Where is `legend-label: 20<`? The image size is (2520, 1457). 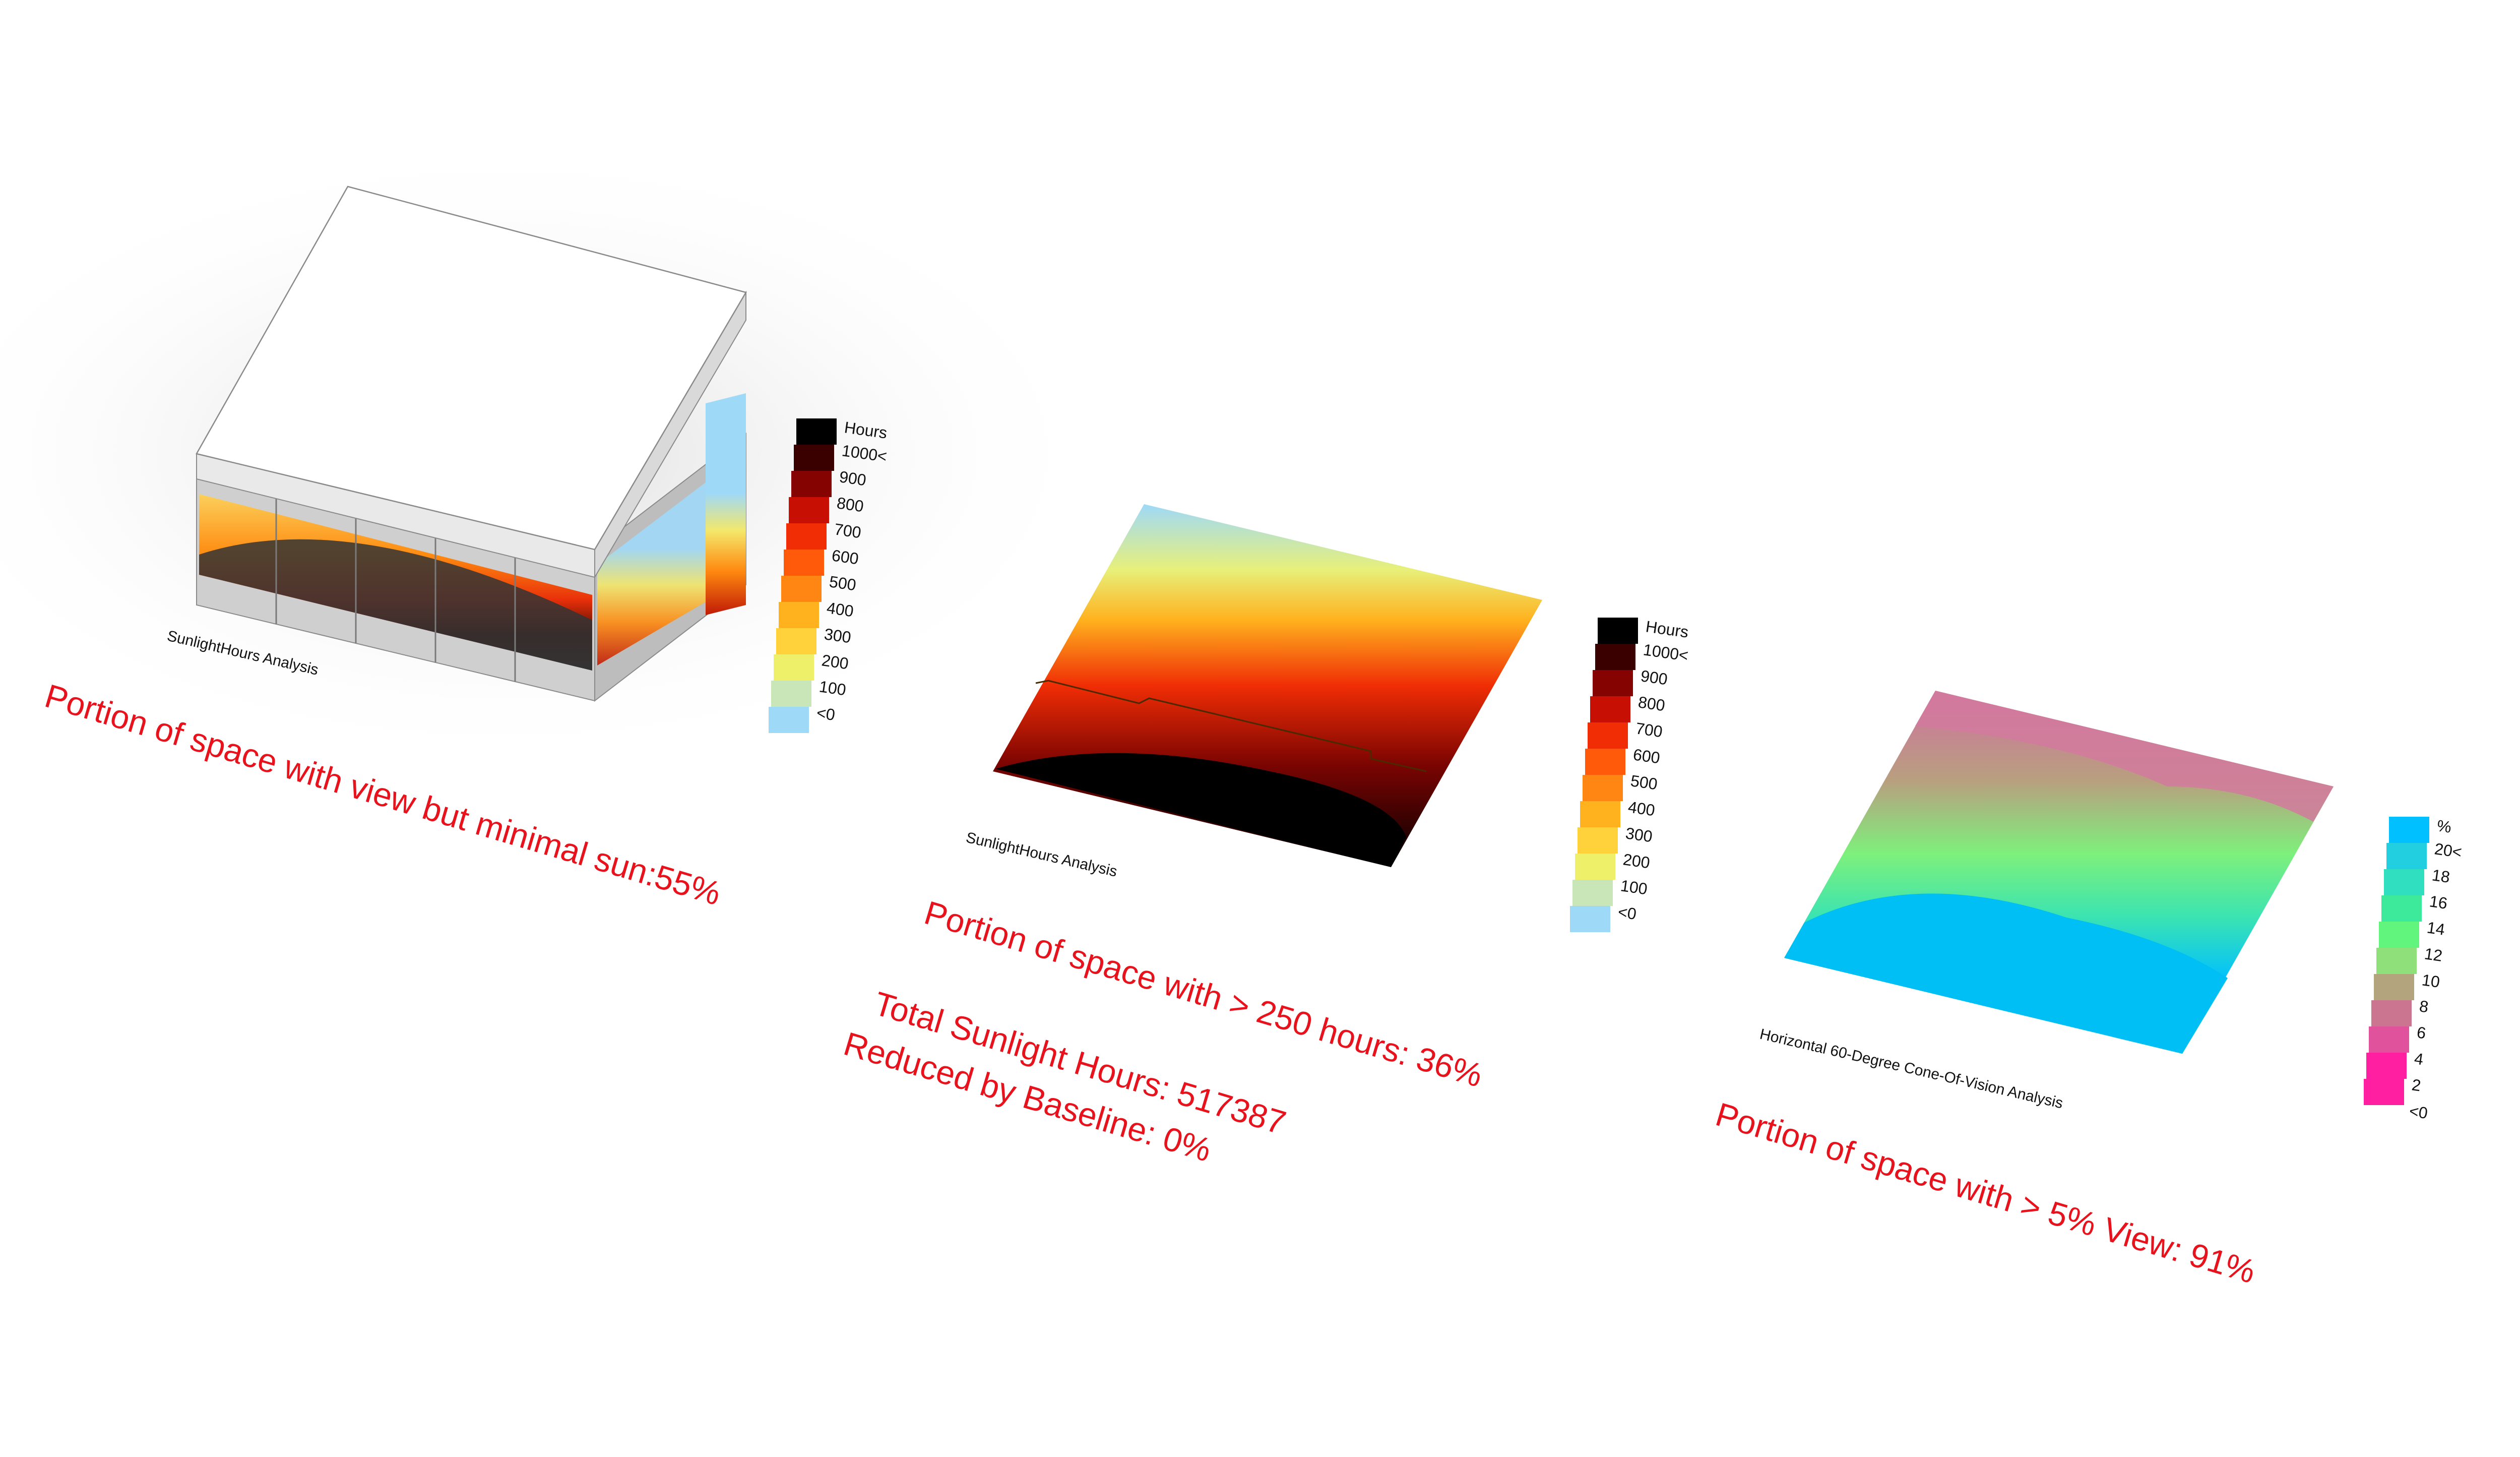 legend-label: 20< is located at coordinates (2448, 850).